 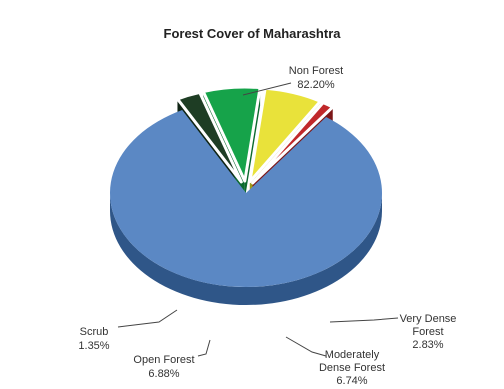 What do you see at coordinates (204, 348) in the screenshot?
I see `leader-line-open-forest` at bounding box center [204, 348].